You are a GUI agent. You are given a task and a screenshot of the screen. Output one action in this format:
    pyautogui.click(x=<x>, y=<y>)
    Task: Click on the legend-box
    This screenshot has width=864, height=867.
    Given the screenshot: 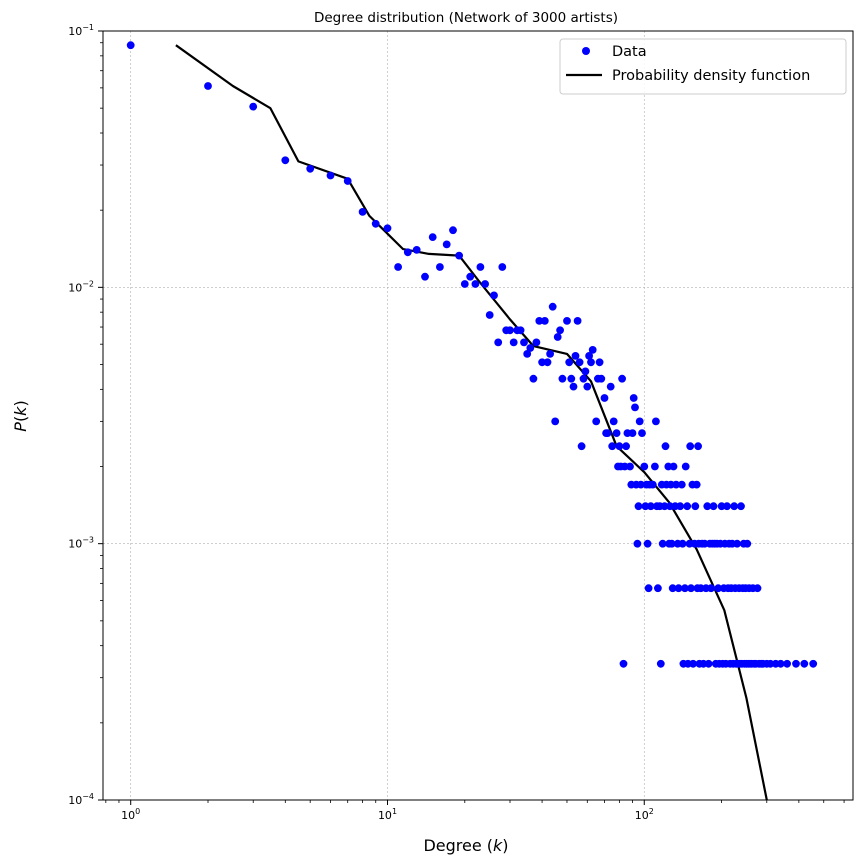 What is the action you would take?
    pyautogui.click(x=703, y=66)
    